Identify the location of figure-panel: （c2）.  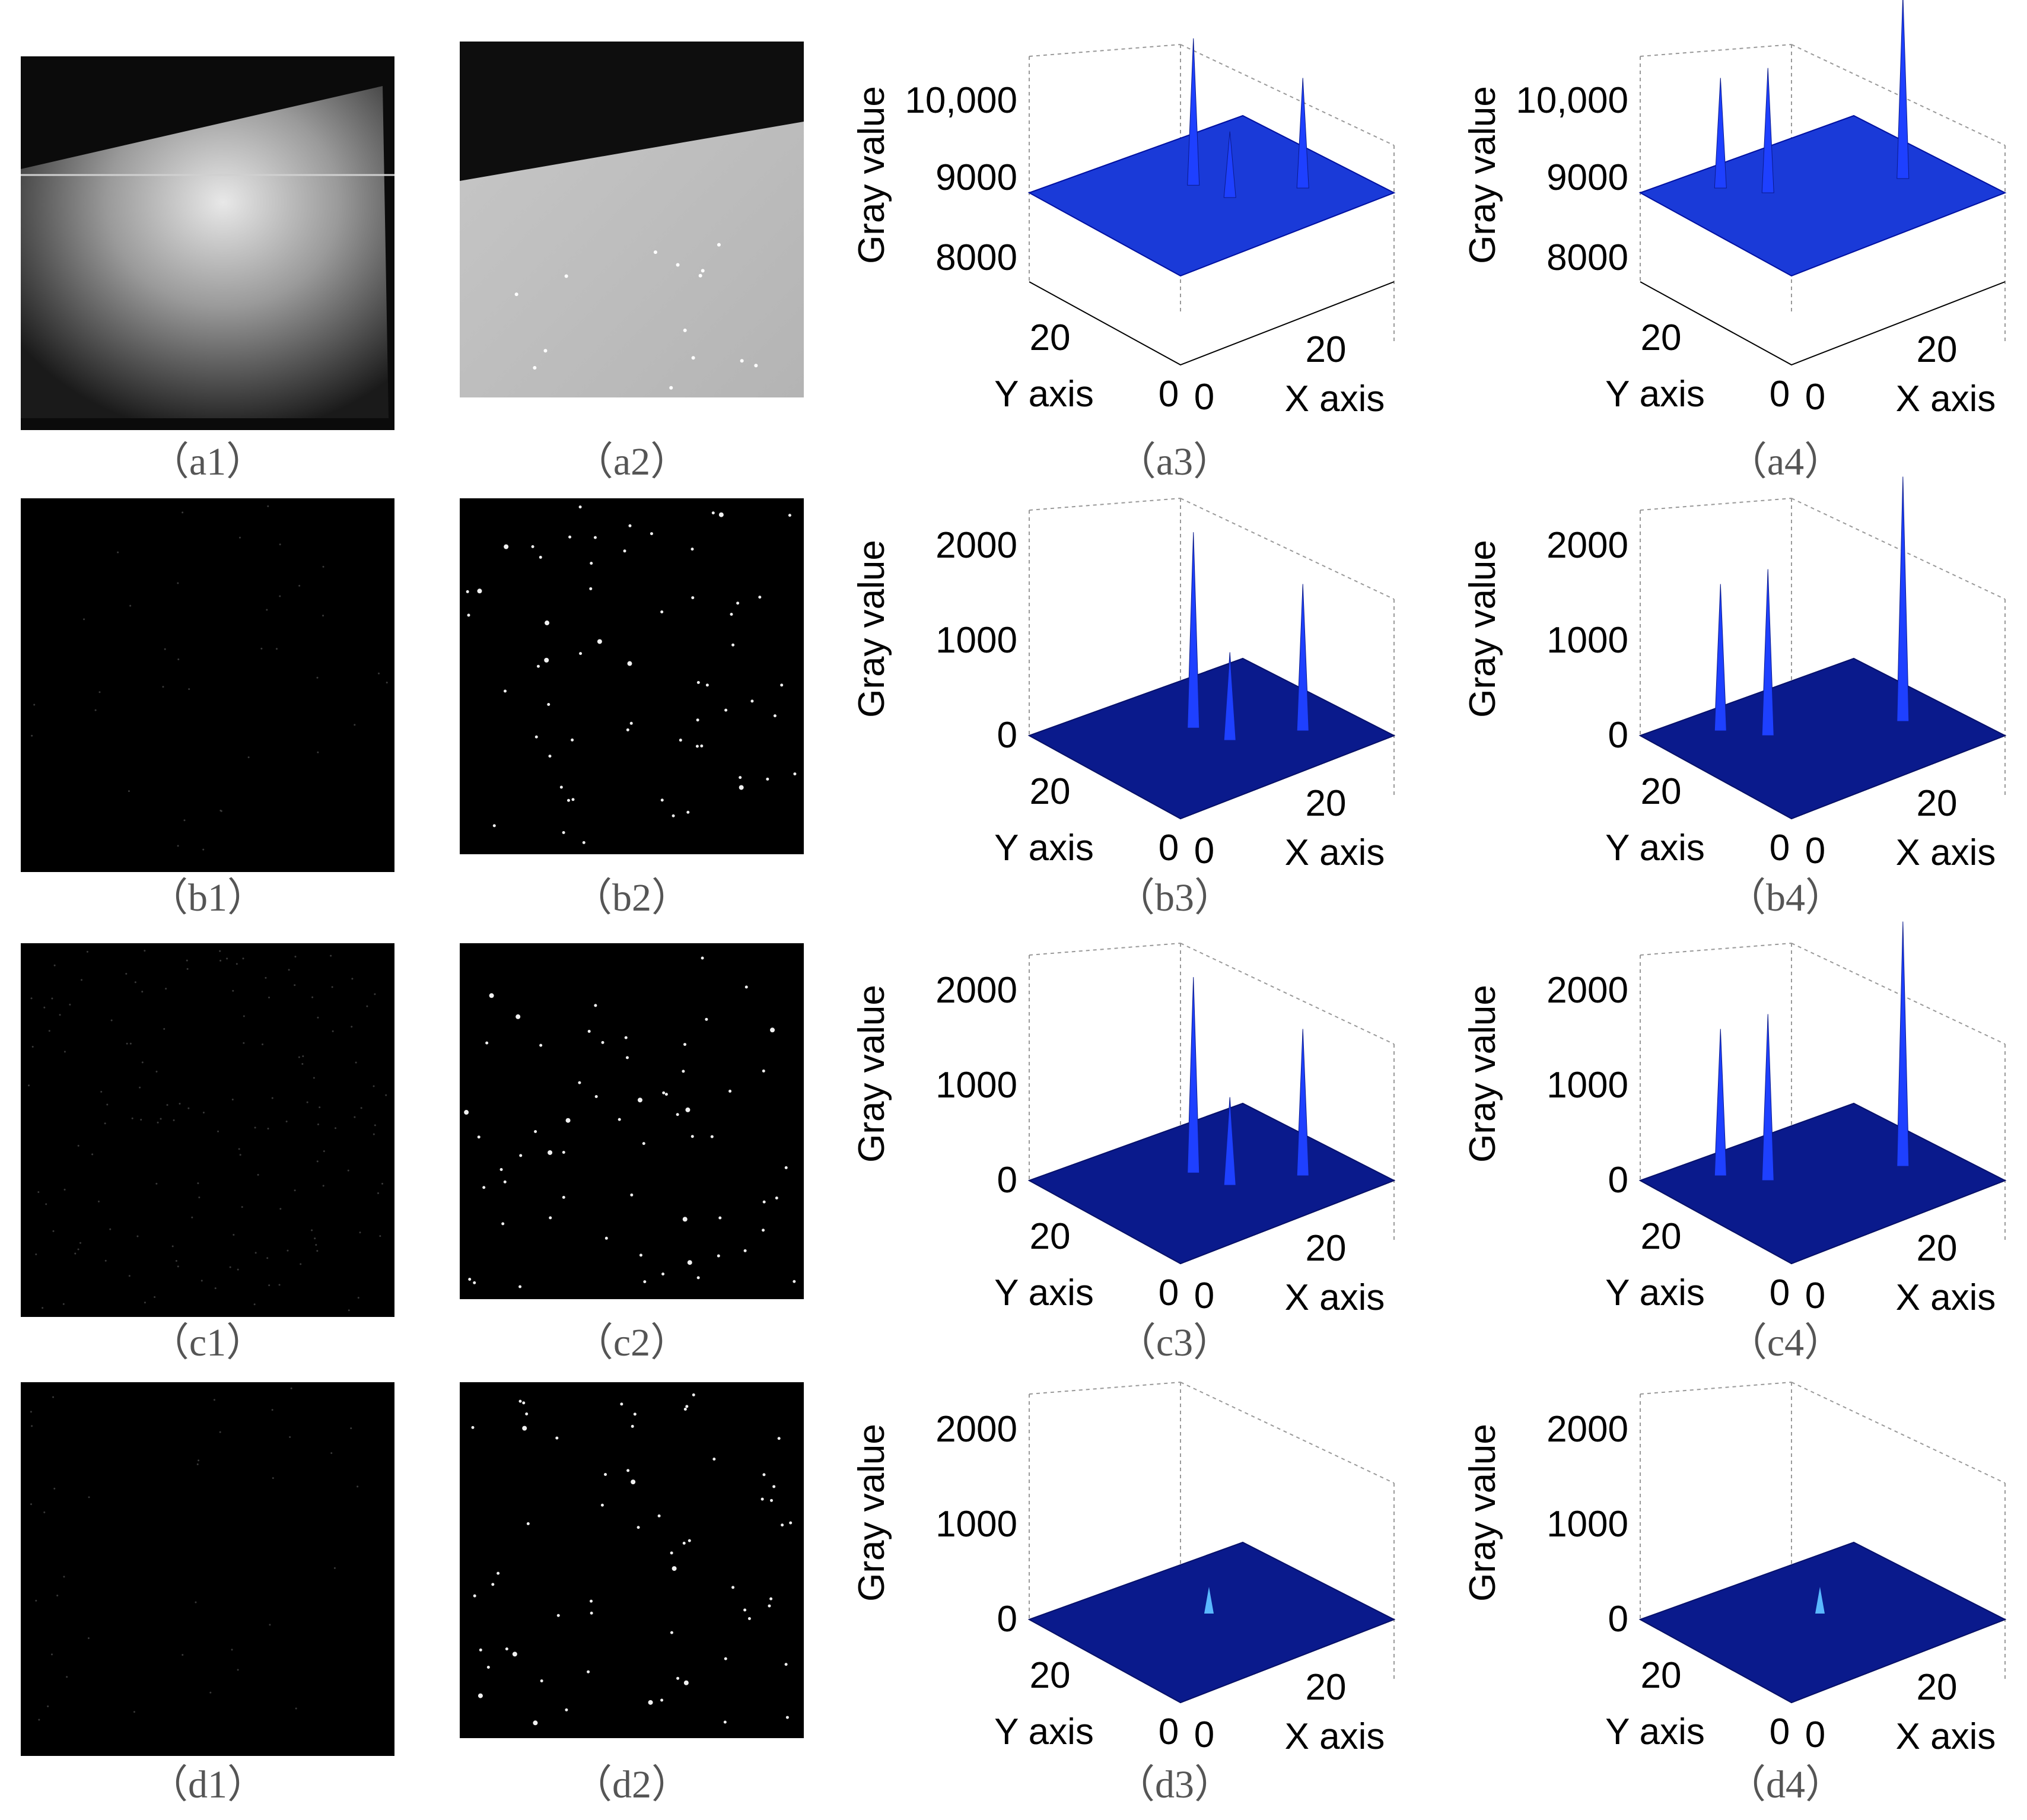
(632, 1153).